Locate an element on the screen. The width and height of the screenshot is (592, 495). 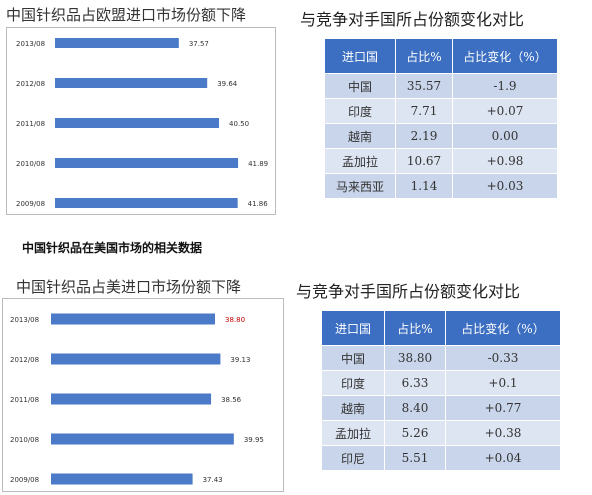
cell-change: +0.38 is located at coordinates (503, 433).